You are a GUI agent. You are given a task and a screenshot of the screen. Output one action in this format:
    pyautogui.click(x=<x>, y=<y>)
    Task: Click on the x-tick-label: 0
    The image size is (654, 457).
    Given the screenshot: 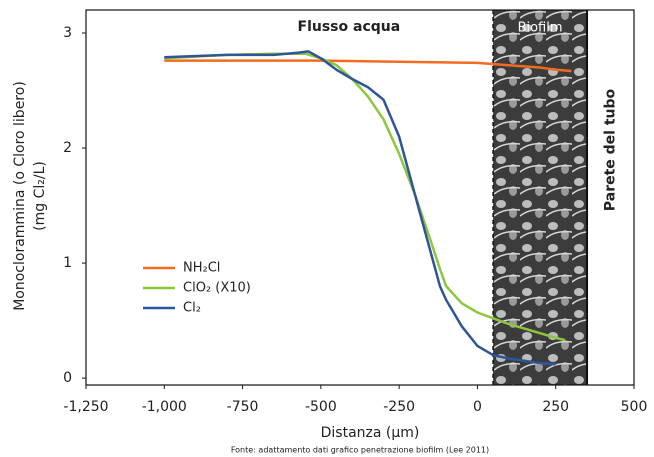 What is the action you would take?
    pyautogui.click(x=477, y=407)
    